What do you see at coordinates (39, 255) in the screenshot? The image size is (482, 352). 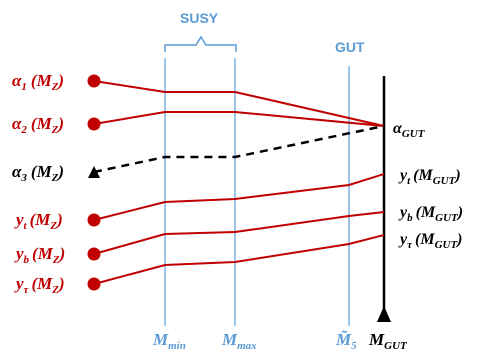 I see `yb-label: yb (MZ)` at bounding box center [39, 255].